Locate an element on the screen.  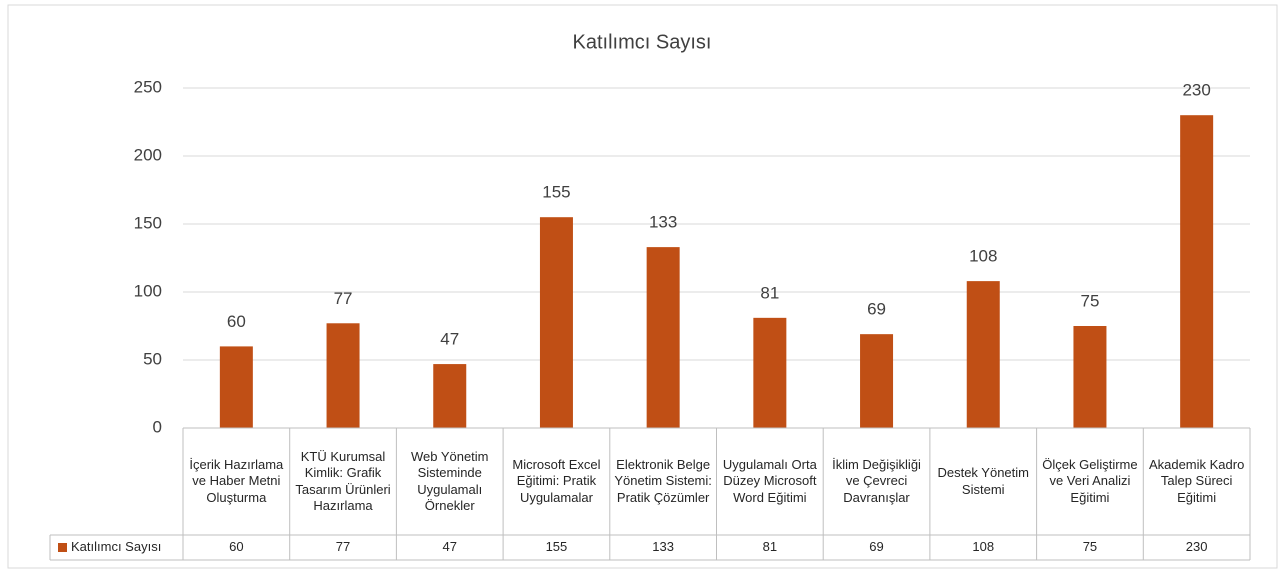
data-label: 75 is located at coordinates (1089, 300).